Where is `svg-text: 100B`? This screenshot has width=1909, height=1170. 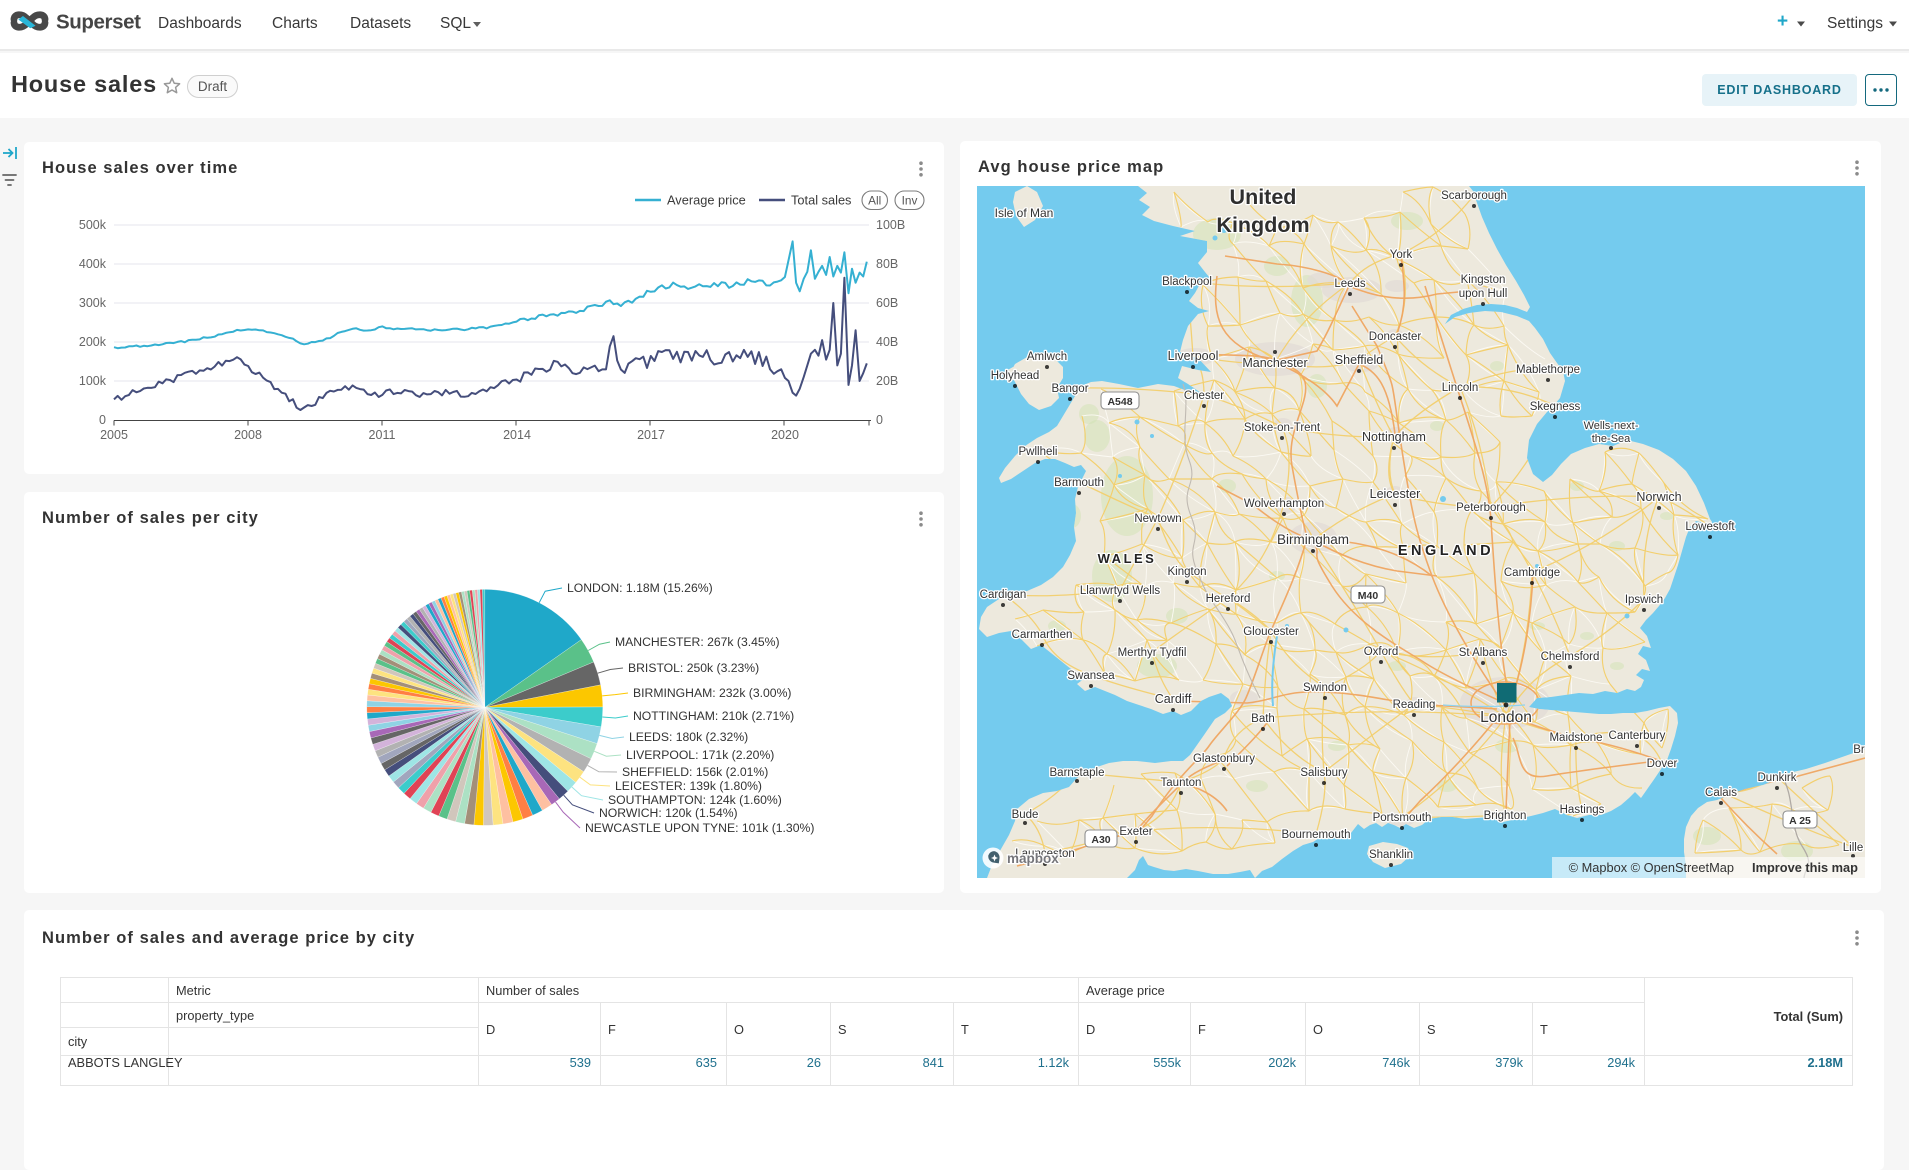 svg-text: 100B is located at coordinates (890, 225).